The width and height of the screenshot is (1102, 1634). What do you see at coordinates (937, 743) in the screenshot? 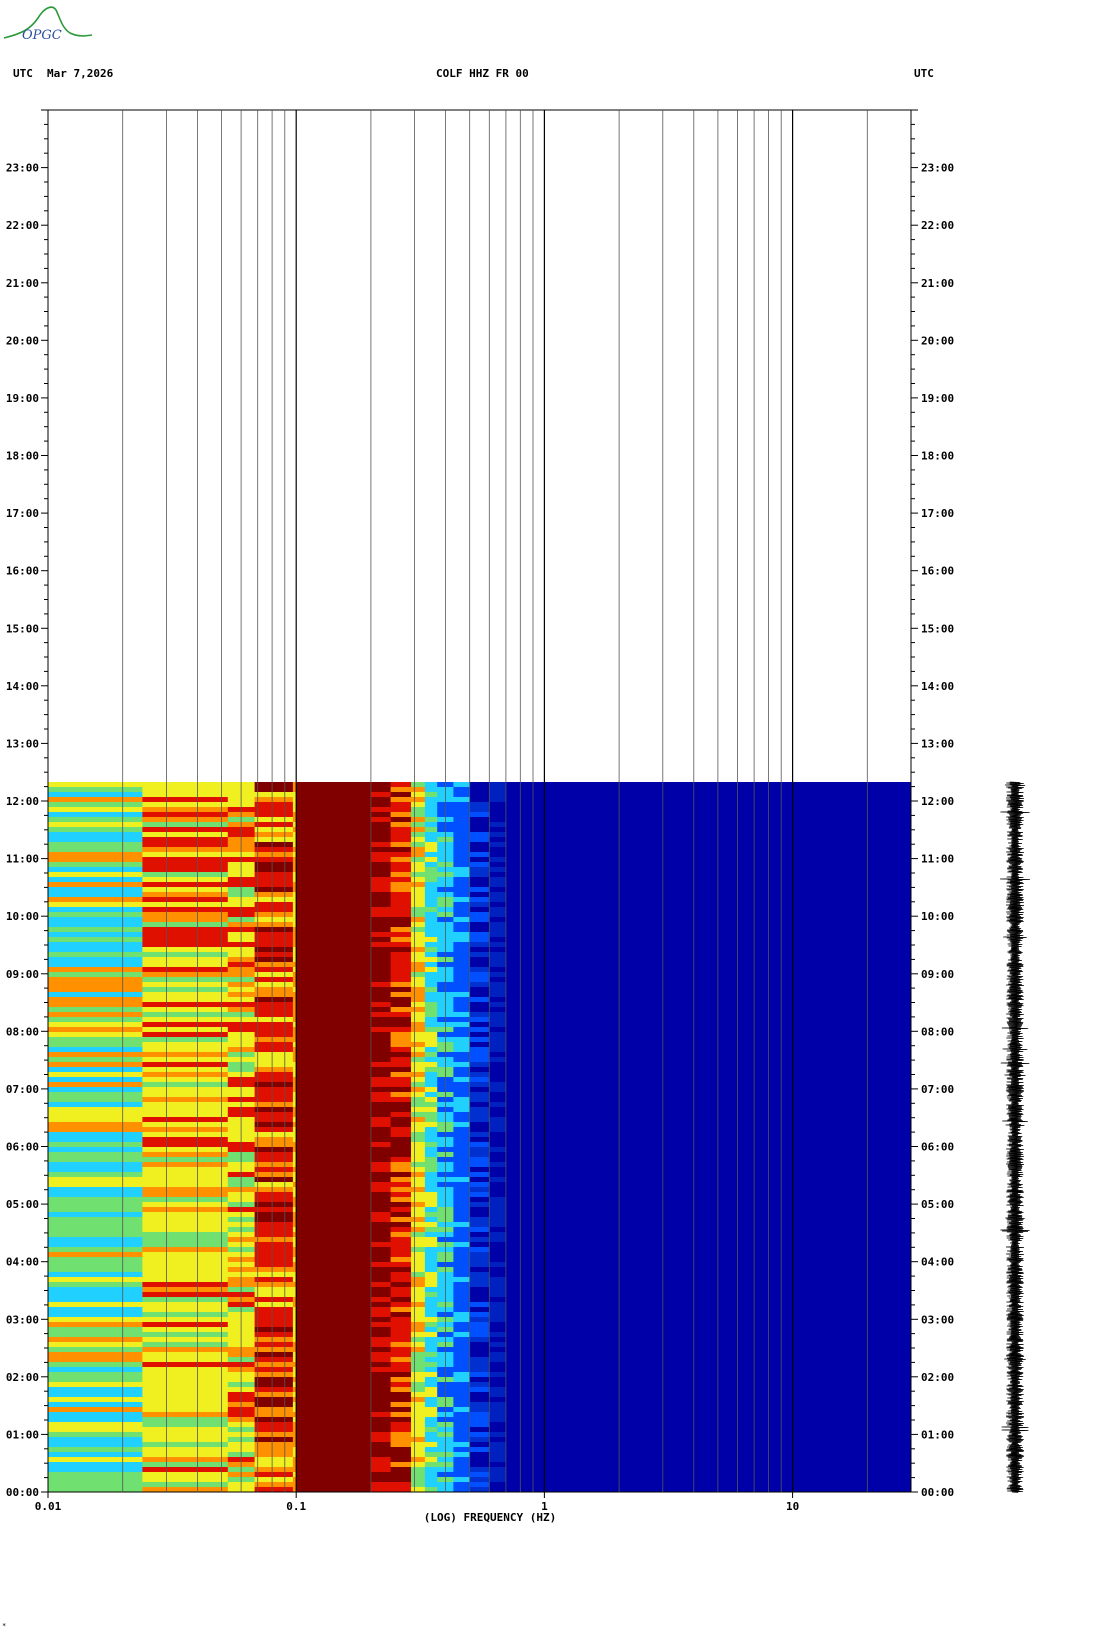
I see `right-hour-label: 13:00` at bounding box center [937, 743].